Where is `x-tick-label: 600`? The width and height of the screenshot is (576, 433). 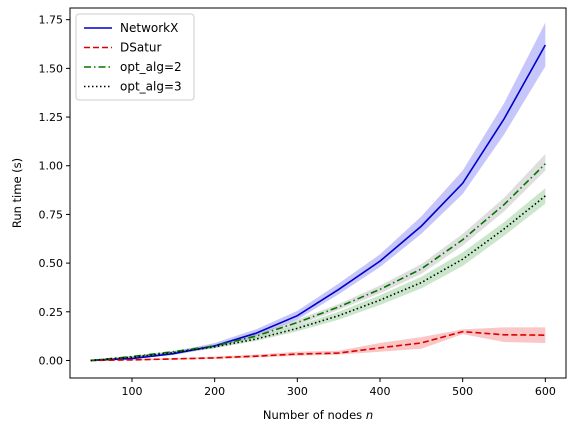 x-tick-label: 600 is located at coordinates (545, 391).